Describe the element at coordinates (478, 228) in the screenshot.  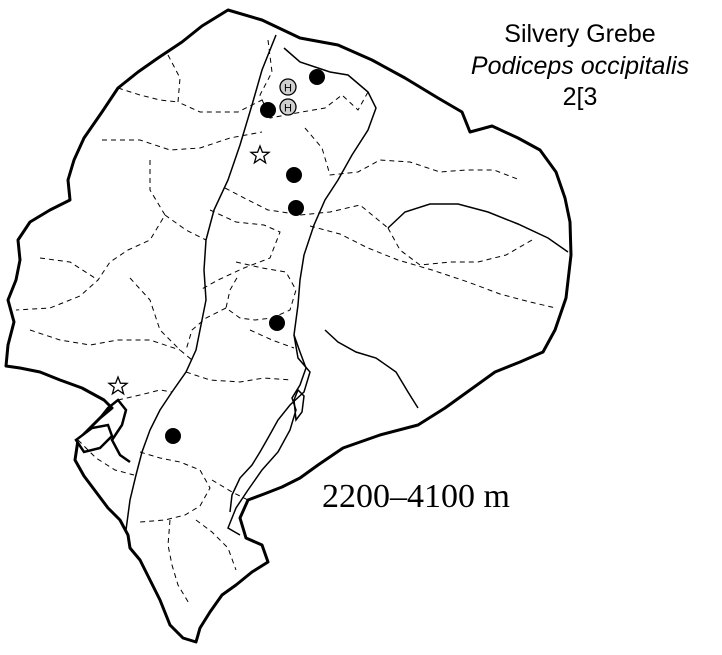
I see `basin-line-north` at that location.